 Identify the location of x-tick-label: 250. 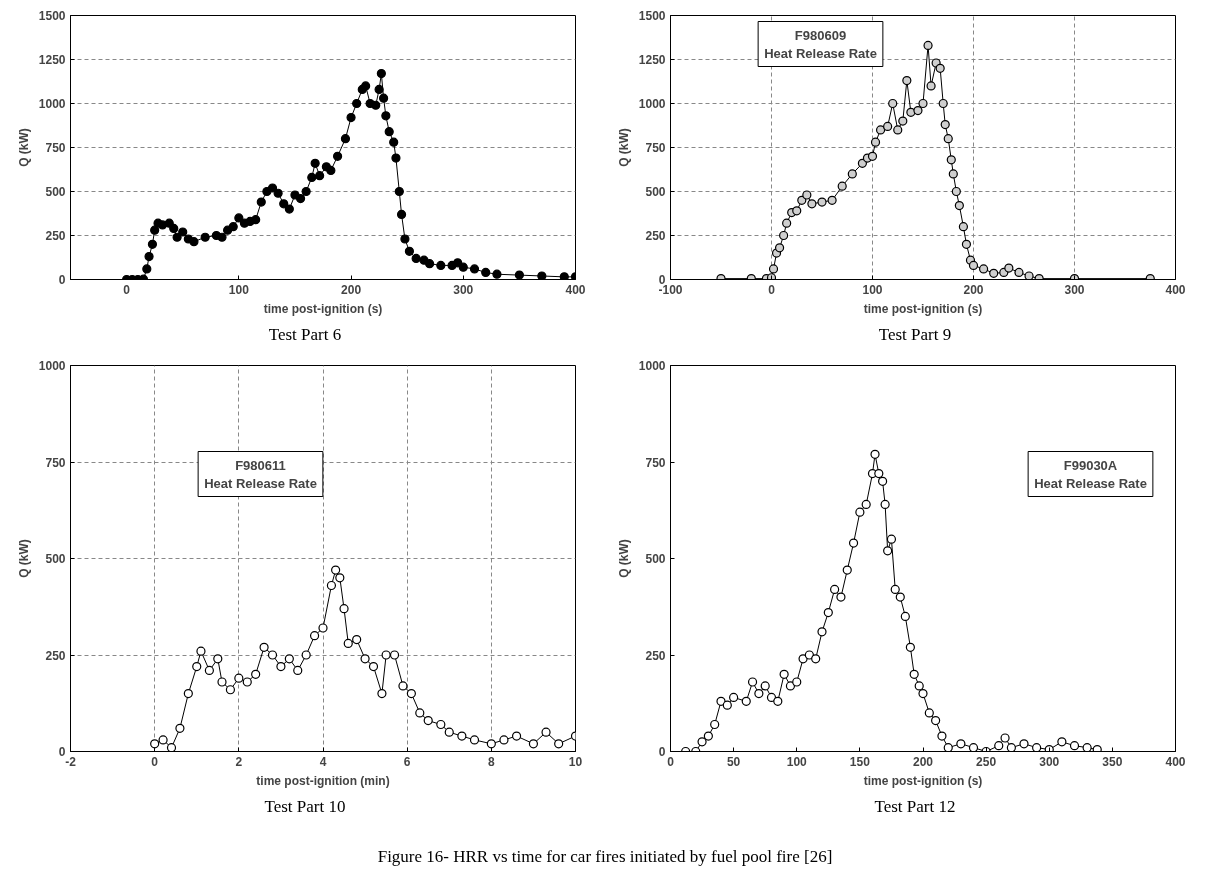
(986, 761).